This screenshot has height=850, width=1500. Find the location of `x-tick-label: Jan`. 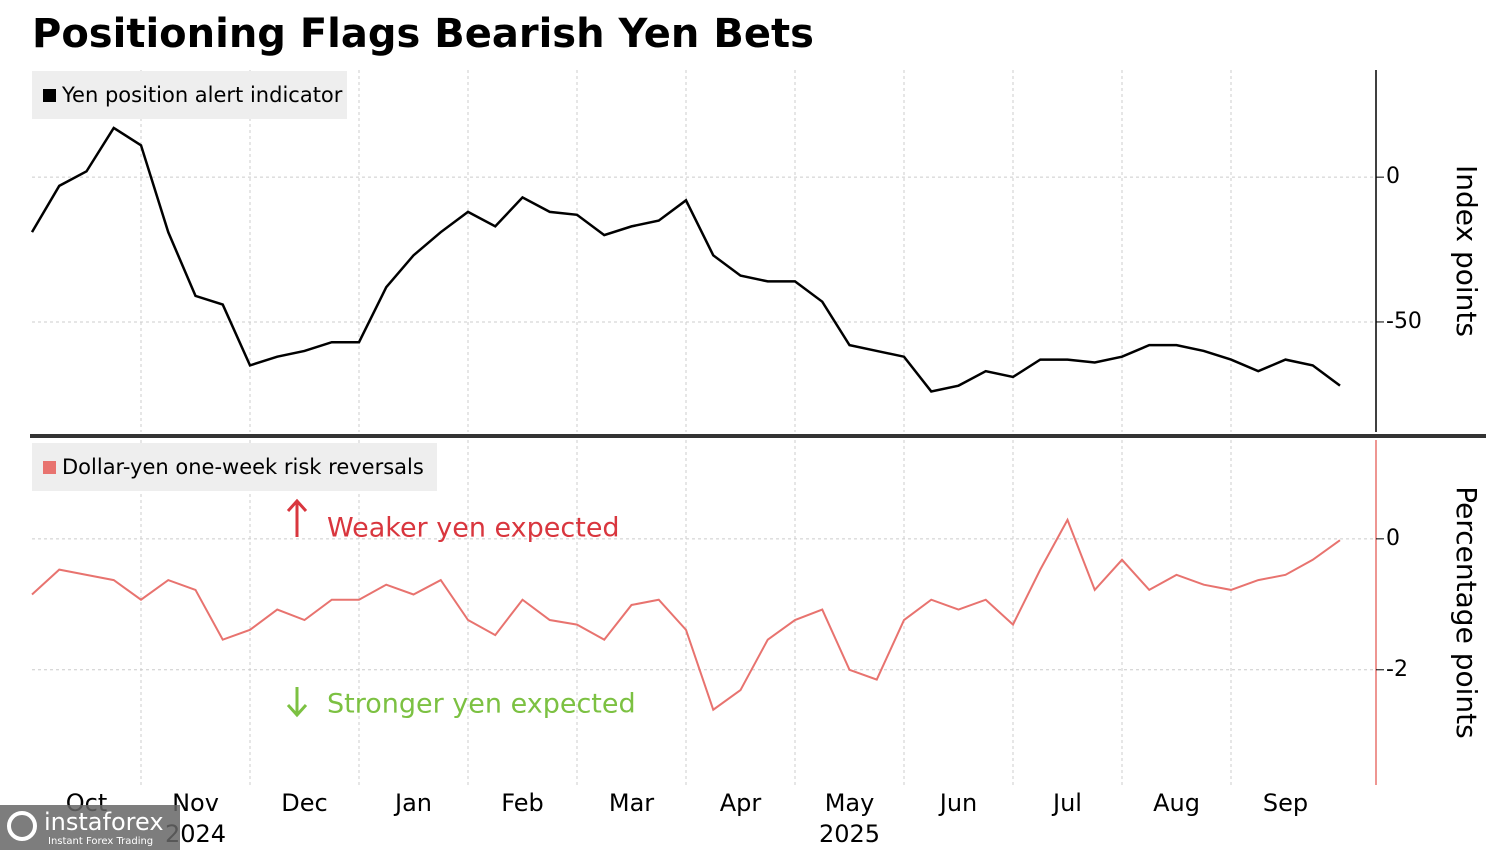

x-tick-label: Jan is located at coordinates (412, 803).